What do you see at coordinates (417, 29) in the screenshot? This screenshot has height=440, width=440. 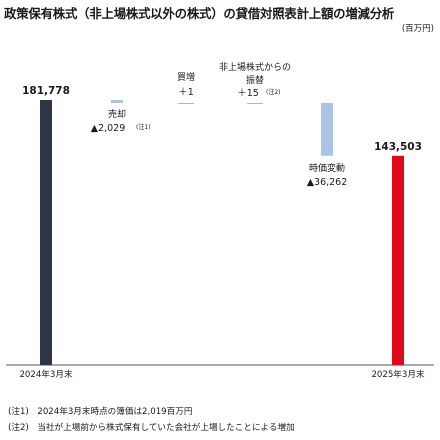 I see `unit-label: (百万円)` at bounding box center [417, 29].